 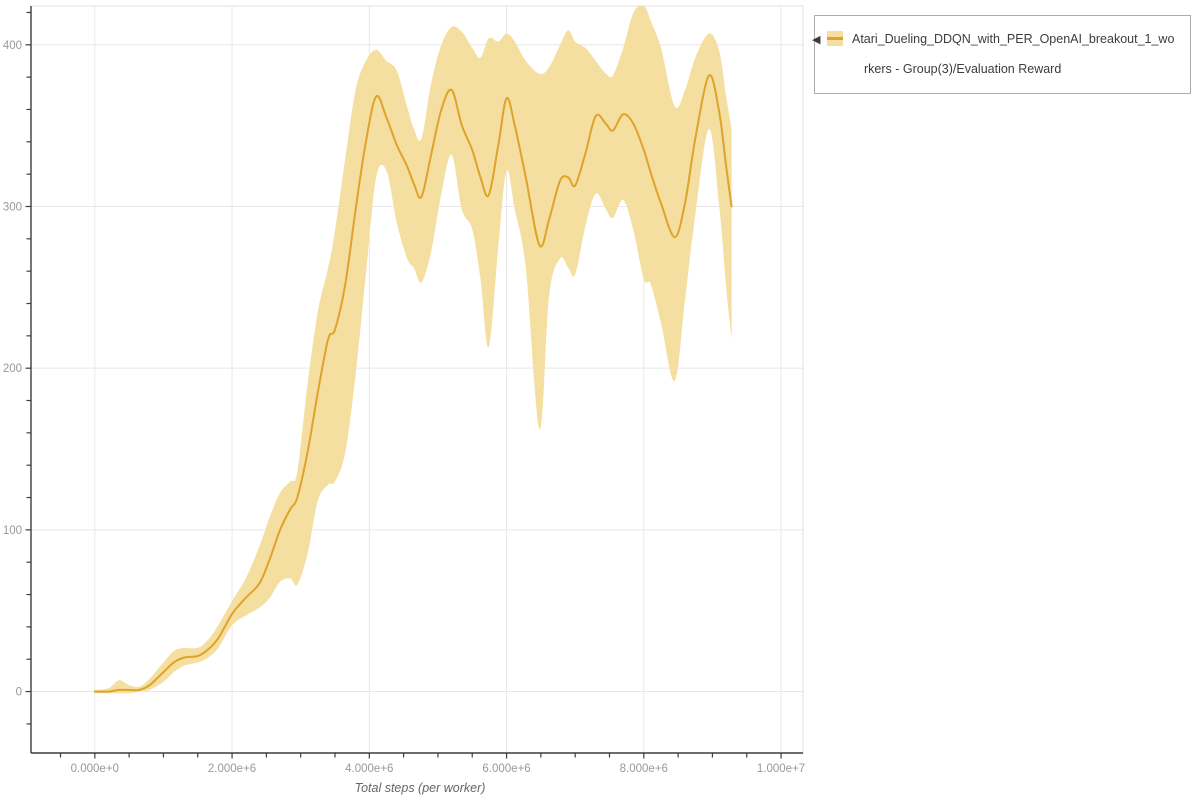 I want to click on x-tick-label: 2.000e+6, so click(x=232, y=769).